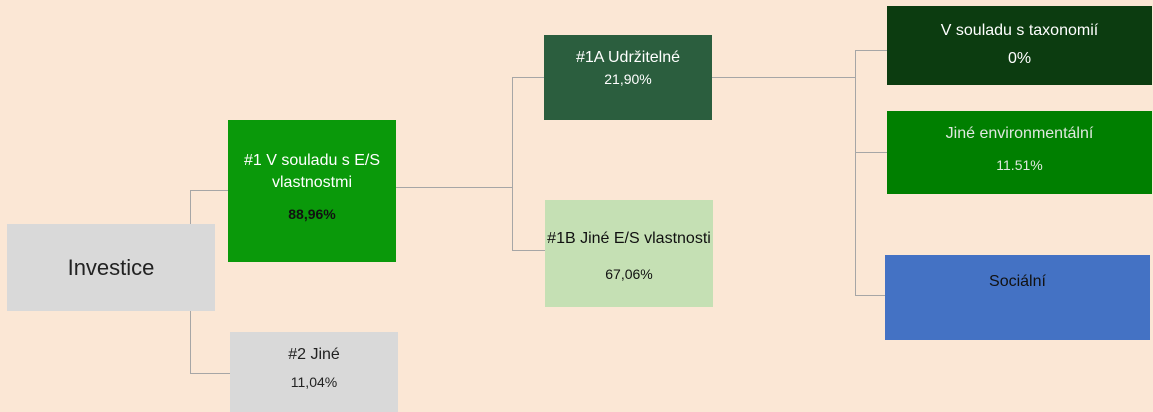 The width and height of the screenshot is (1153, 412). I want to click on node-label: V souladu s taxonomií, so click(1019, 30).